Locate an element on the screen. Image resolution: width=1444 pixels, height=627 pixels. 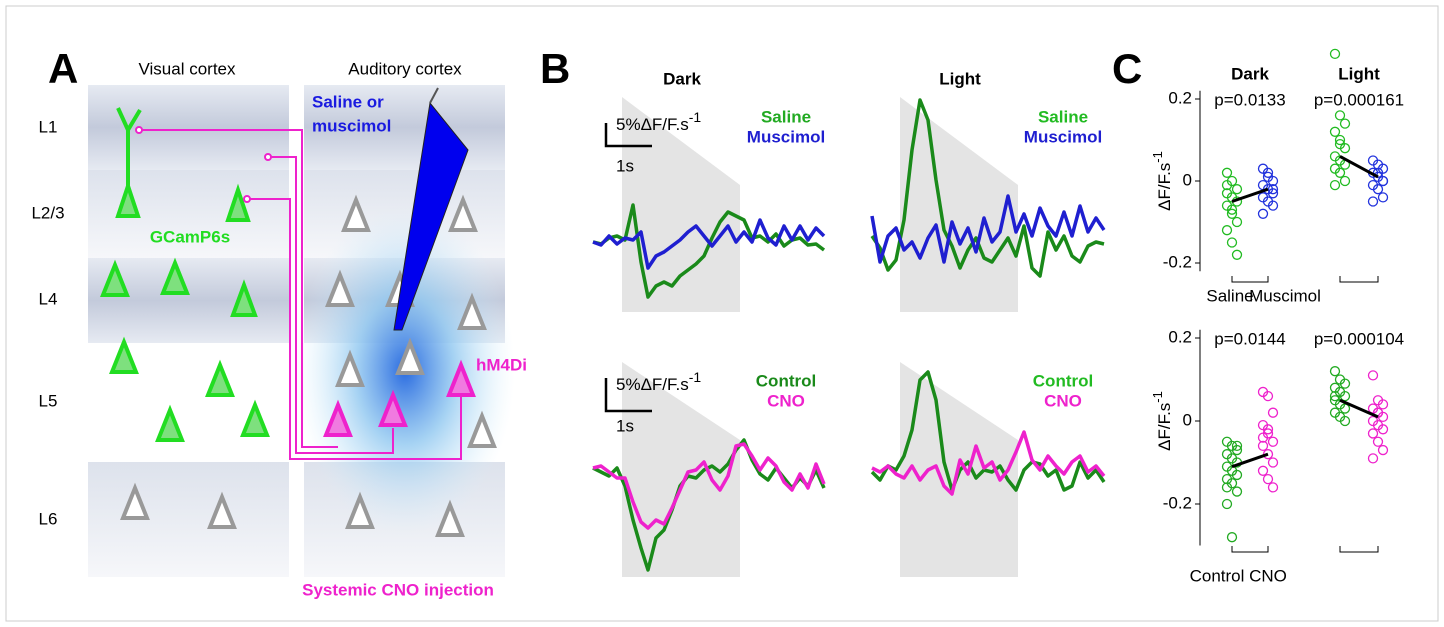
cno-injection-label: Systemic CNO injection is located at coordinates (398, 589).